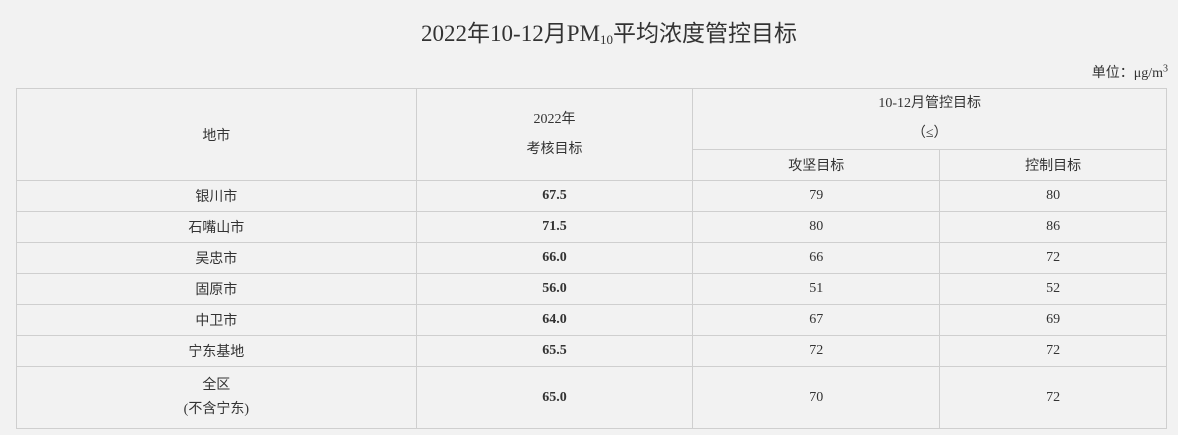 The image size is (1178, 435). I want to click on cell-assessment: 66.0, so click(554, 258).